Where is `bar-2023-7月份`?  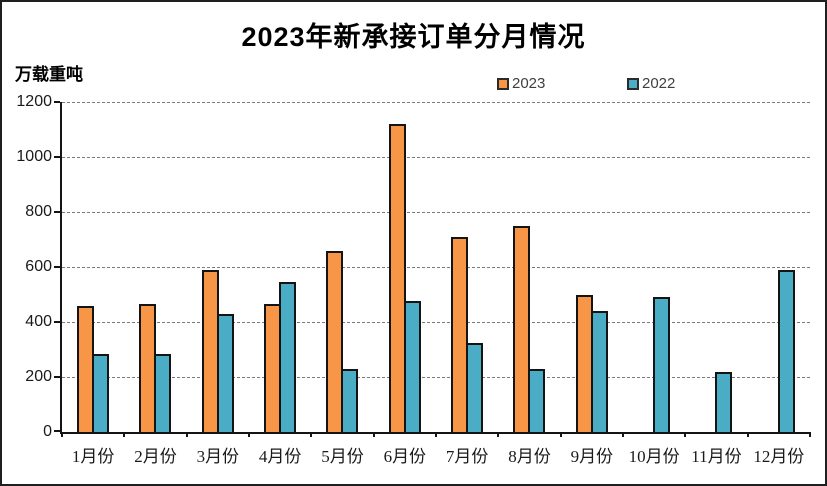
bar-2023-7月份 is located at coordinates (460, 334).